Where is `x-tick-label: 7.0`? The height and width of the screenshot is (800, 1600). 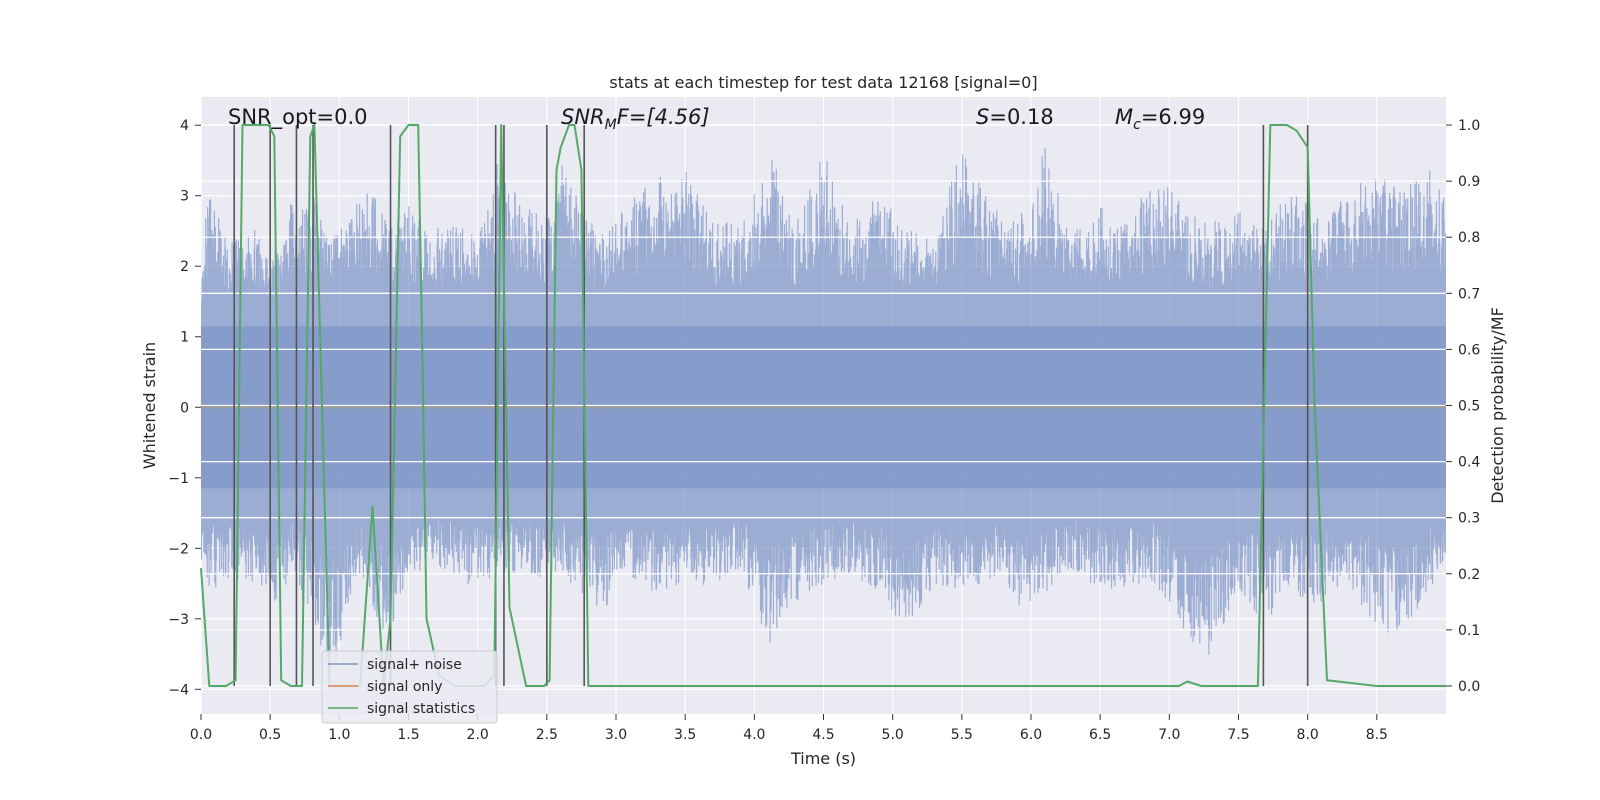
x-tick-label: 7.0 is located at coordinates (1169, 735).